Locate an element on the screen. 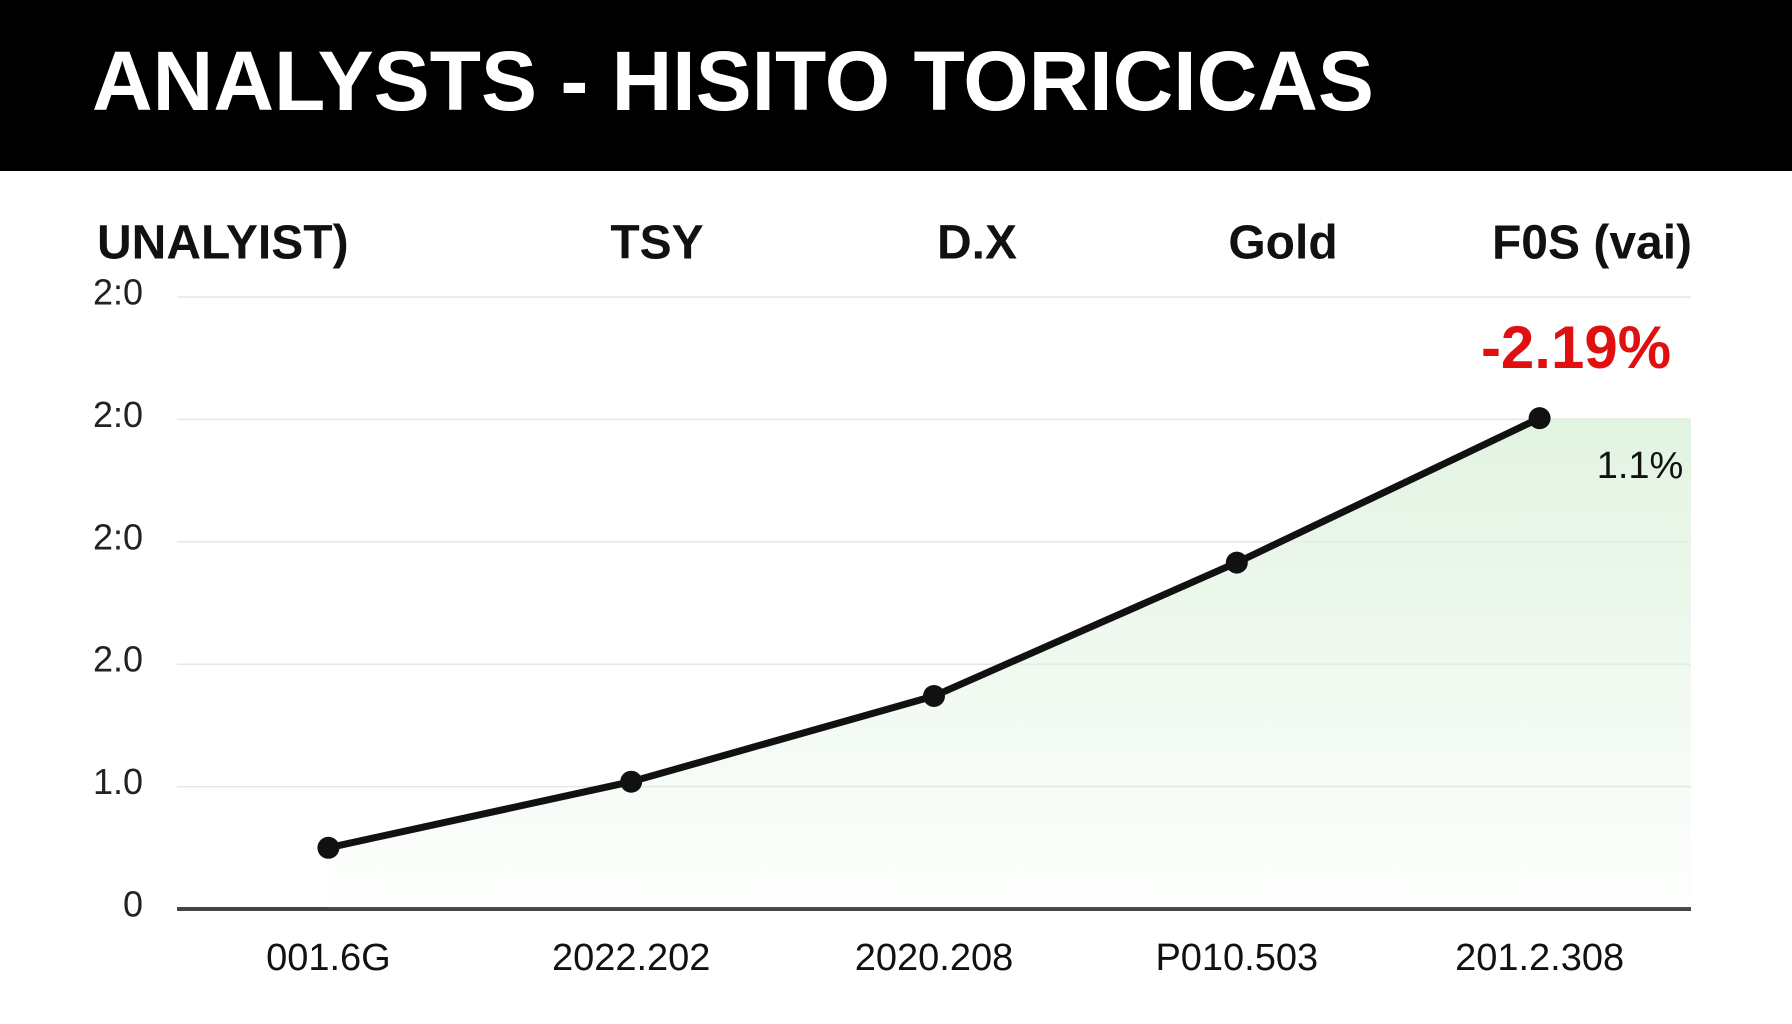  x-tick-label: 001.6G is located at coordinates (328, 958).